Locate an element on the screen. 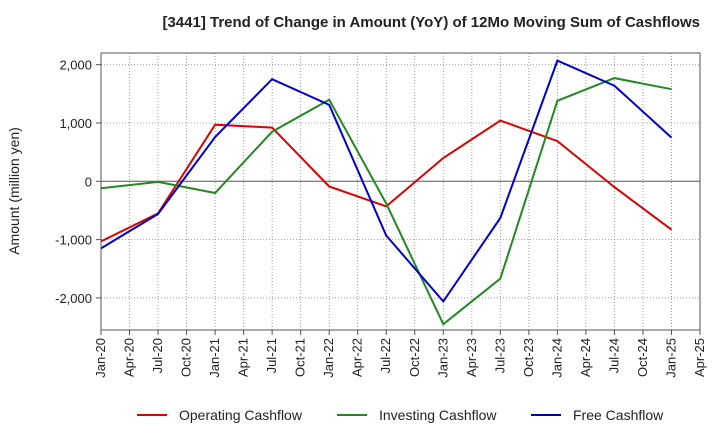 This screenshot has height=440, width=720. y-tick-label: -2,000 is located at coordinates (73, 298).